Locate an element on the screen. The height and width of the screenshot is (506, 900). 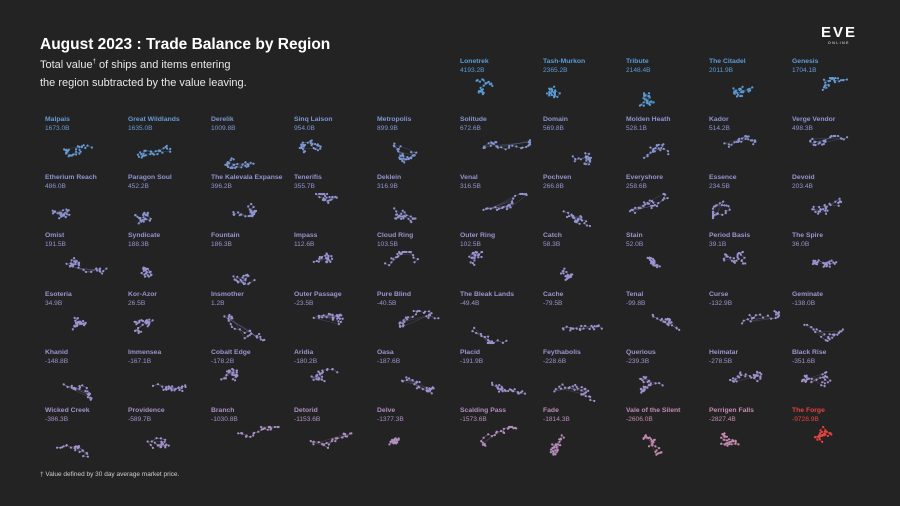
region-map-the-forge is located at coordinates (823, 434).